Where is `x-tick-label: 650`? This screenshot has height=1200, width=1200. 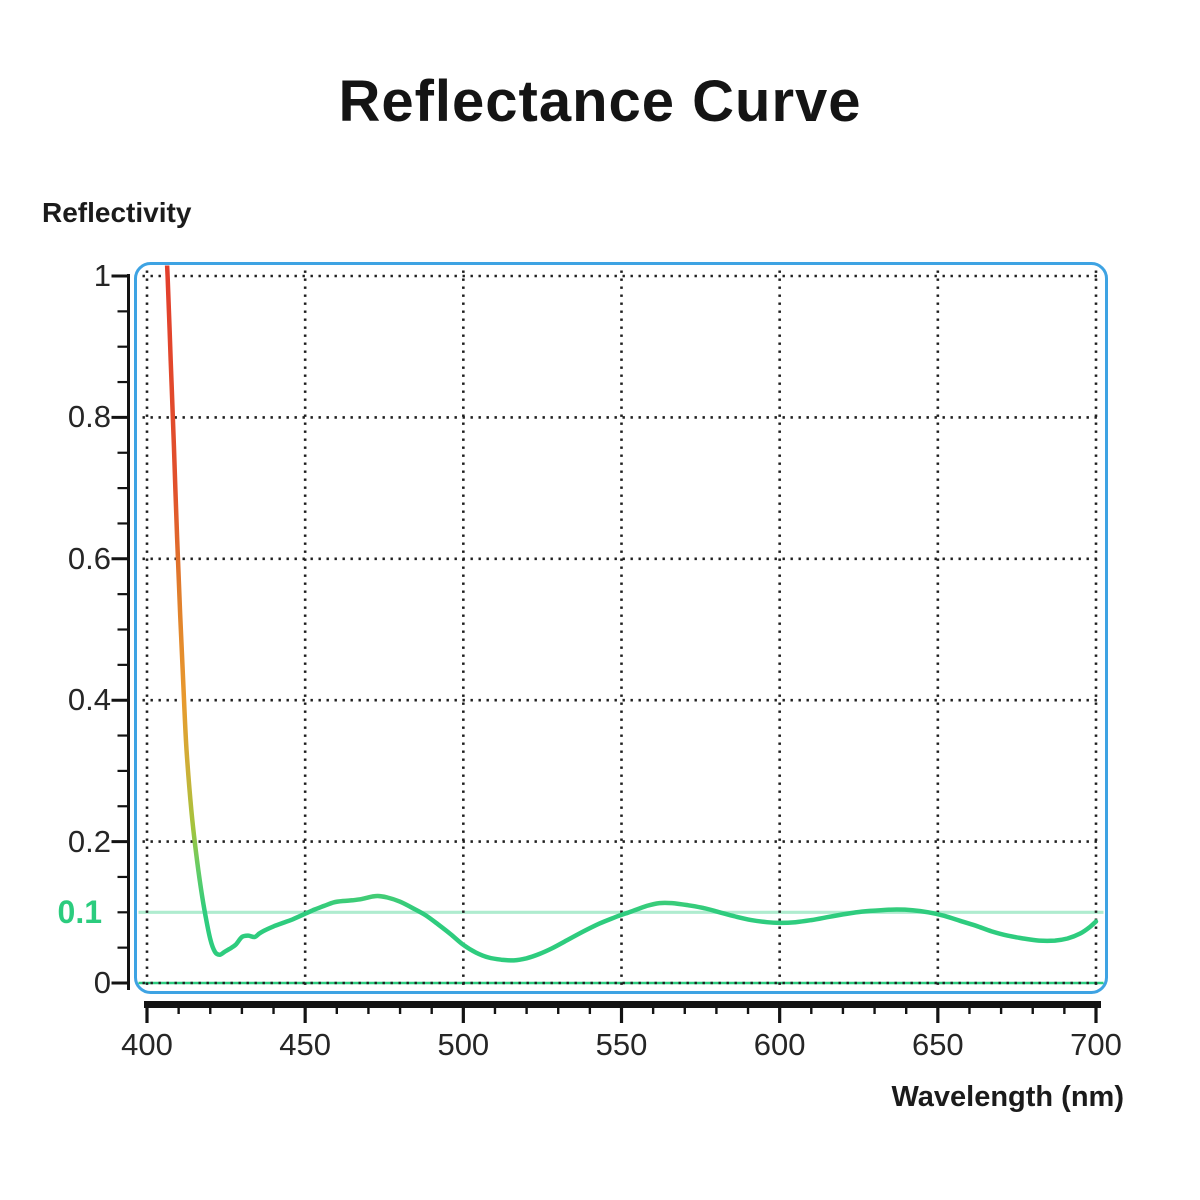
x-tick-label: 650 is located at coordinates (937, 1044).